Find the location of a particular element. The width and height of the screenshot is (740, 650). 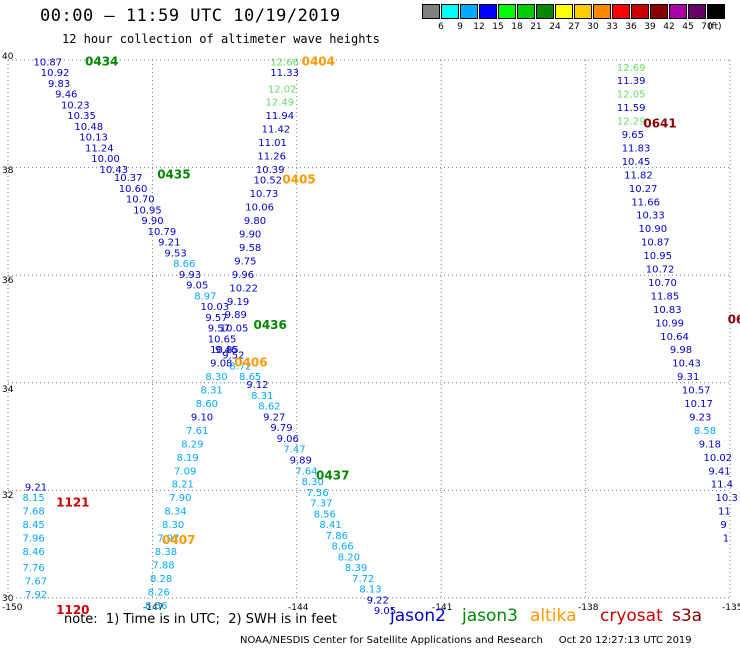

wave-height-label: 7.64 is located at coordinates (306, 471).